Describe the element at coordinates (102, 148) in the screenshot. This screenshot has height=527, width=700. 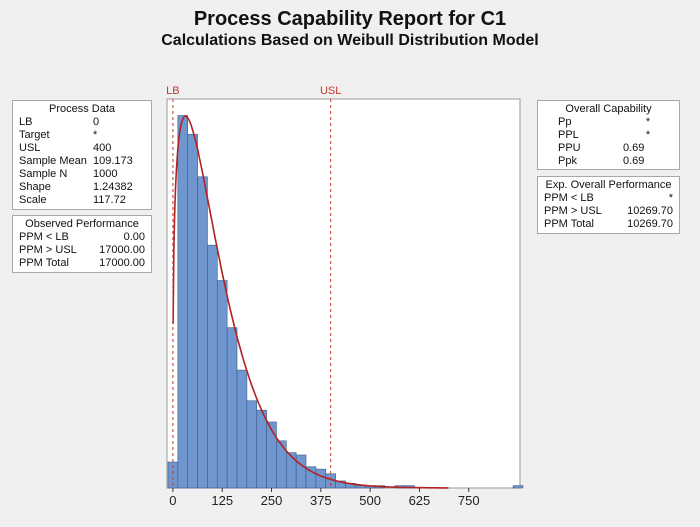
I see `row-value: 400` at that location.